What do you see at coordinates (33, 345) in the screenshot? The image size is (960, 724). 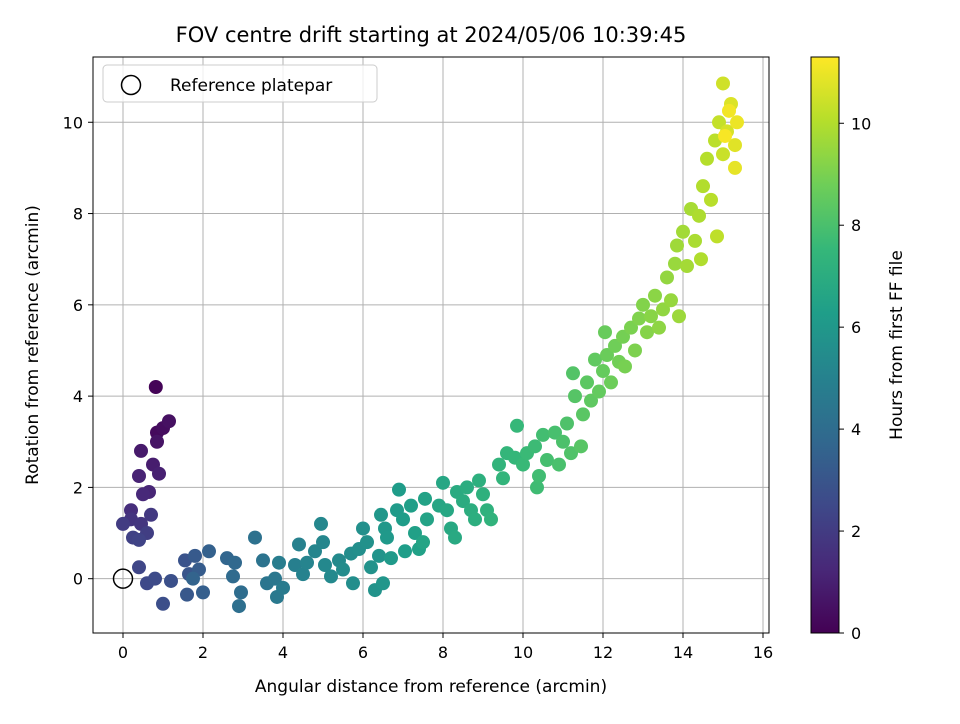 I see `y-axis-label: Rotation from reference (arcmin)` at bounding box center [33, 345].